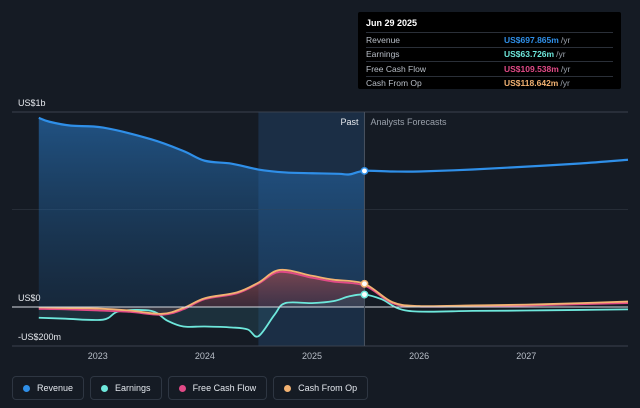  What do you see at coordinates (312, 356) in the screenshot?
I see `x-tick-label: 2025` at bounding box center [312, 356].